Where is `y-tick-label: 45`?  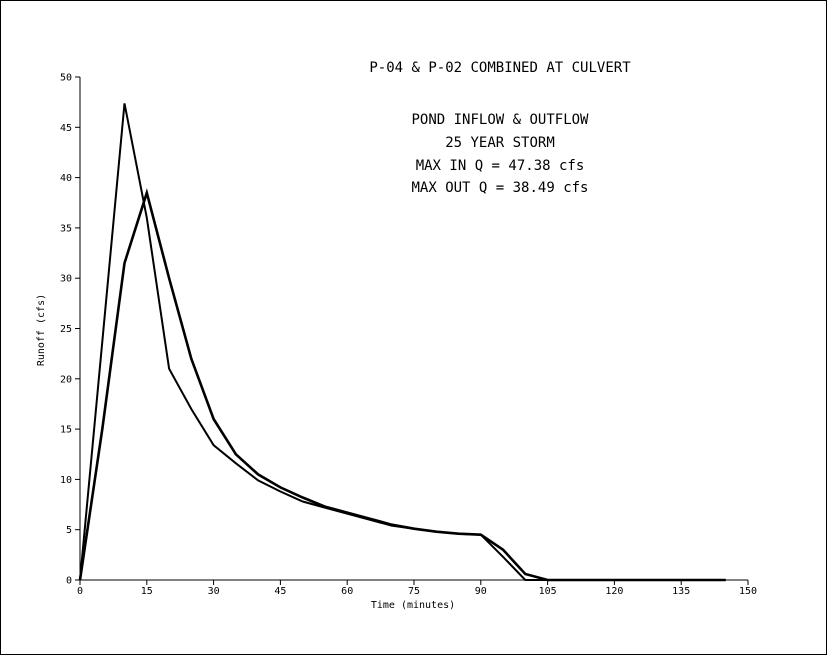
y-tick-label: 45 is located at coordinates (66, 128).